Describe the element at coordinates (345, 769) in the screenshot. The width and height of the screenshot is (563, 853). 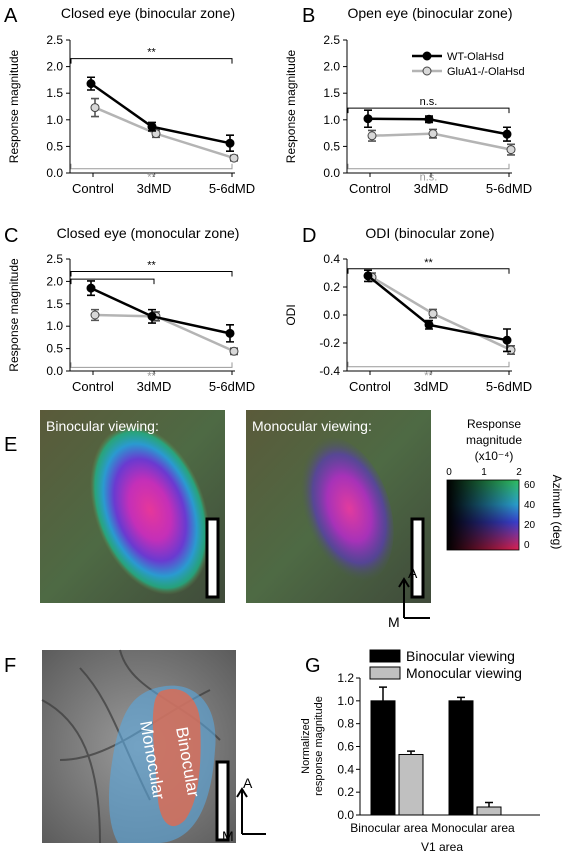
I see `y-tick-label: 0.4` at that location.